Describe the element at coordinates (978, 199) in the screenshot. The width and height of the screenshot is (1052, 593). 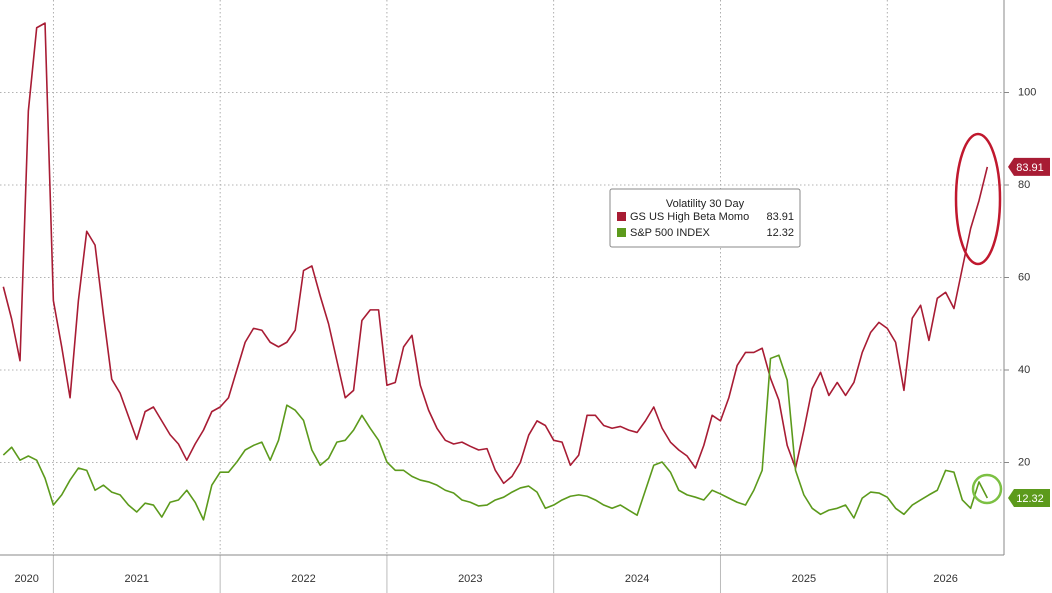
I see `highlight-ellipse` at that location.